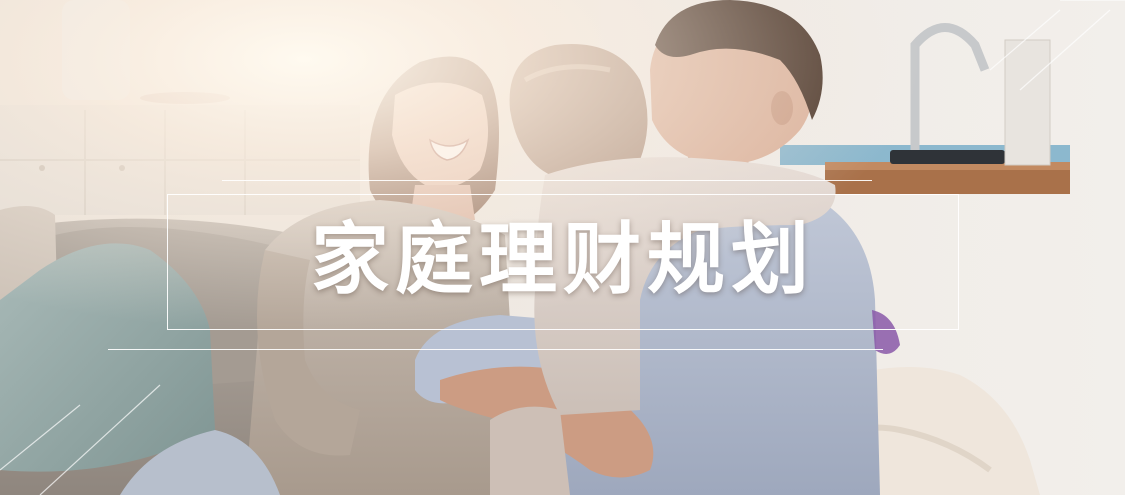 This screenshot has width=1125, height=495. What do you see at coordinates (547, 180) in the screenshot?
I see `frame-line-top` at bounding box center [547, 180].